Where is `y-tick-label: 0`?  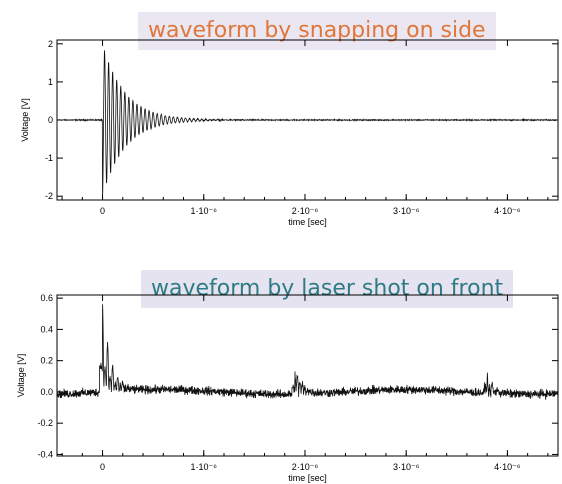 y-tick-label: 0 is located at coordinates (50, 120).